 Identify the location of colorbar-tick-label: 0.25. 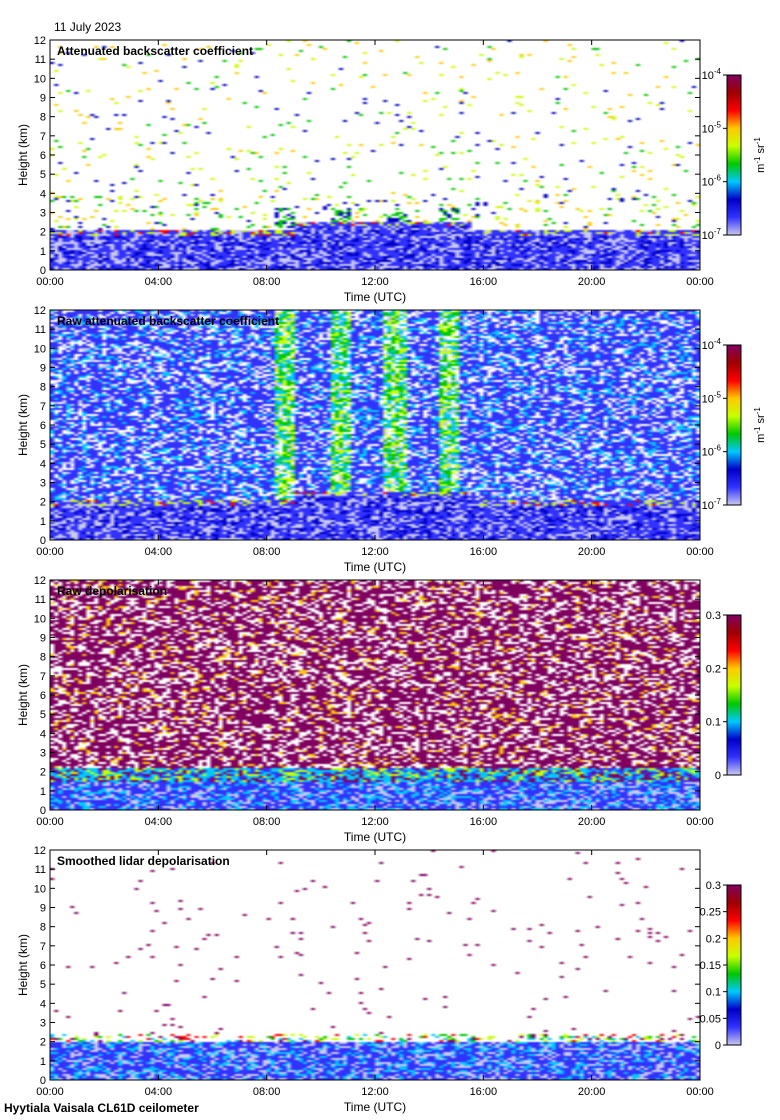
(710, 913).